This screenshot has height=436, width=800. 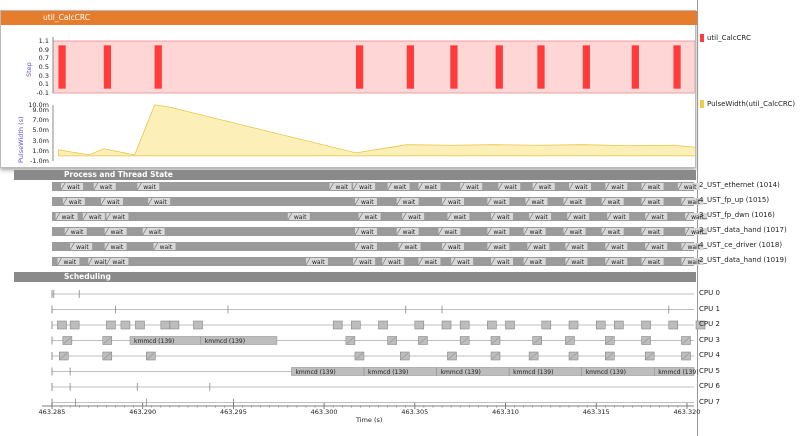 I want to click on scheduling-section-header: Scheduling, so click(x=355, y=277).